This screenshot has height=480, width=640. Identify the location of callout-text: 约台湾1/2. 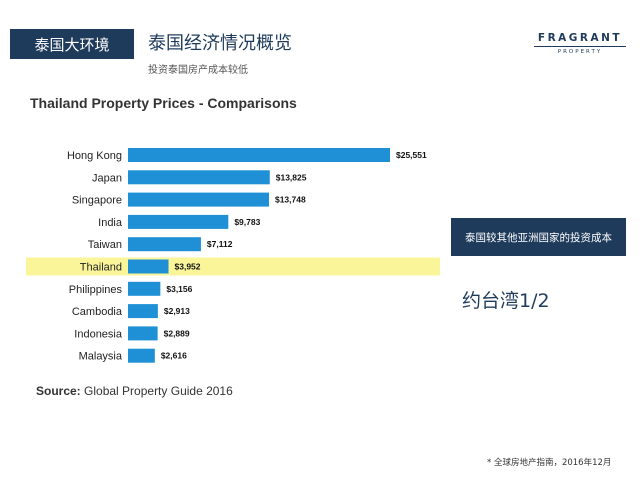
(506, 301).